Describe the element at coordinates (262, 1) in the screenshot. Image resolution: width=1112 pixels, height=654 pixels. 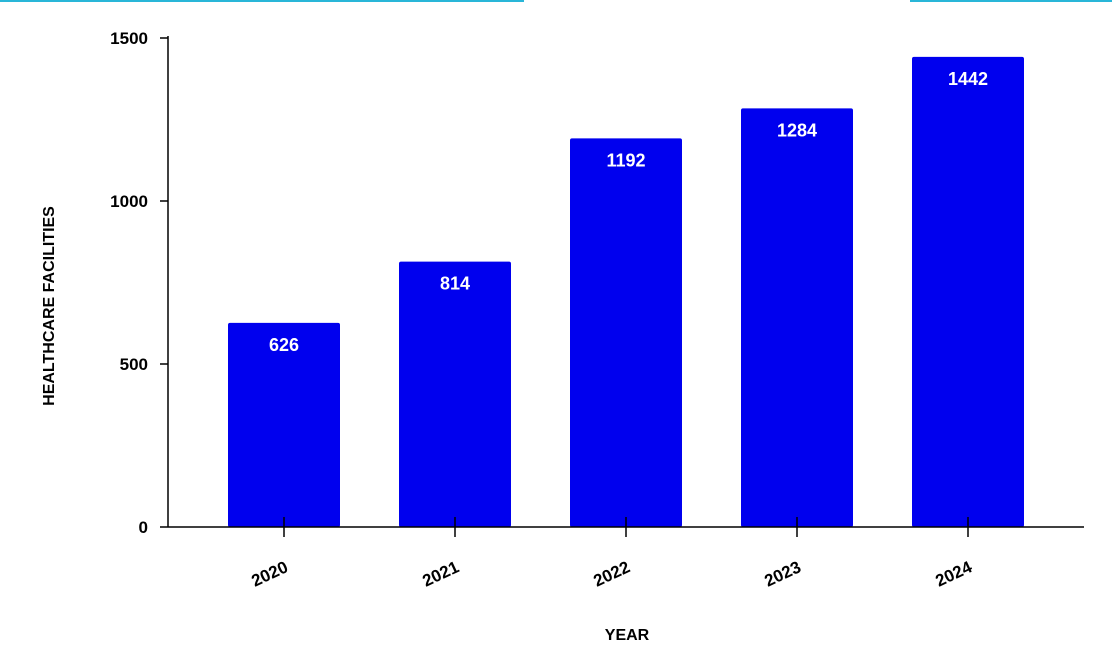
I see `top-accent-line-left` at that location.